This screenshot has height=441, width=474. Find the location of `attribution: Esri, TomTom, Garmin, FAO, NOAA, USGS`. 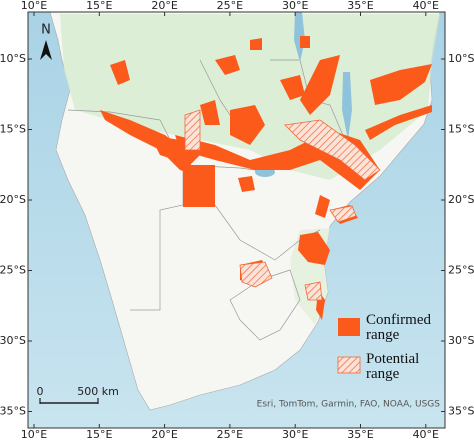

attribution: Esri, TomTom, Garmin, FAO, NOAA, USGS is located at coordinates (349, 405).